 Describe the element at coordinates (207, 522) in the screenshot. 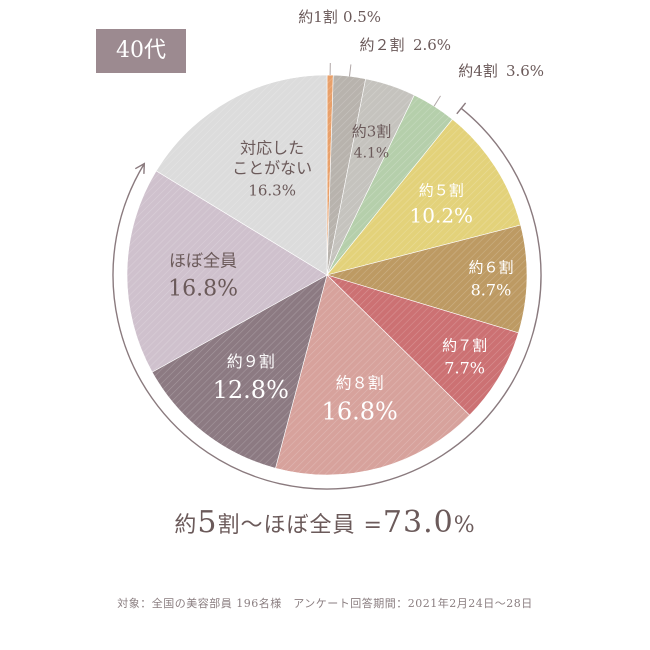

I see `summary-number: 5` at that location.